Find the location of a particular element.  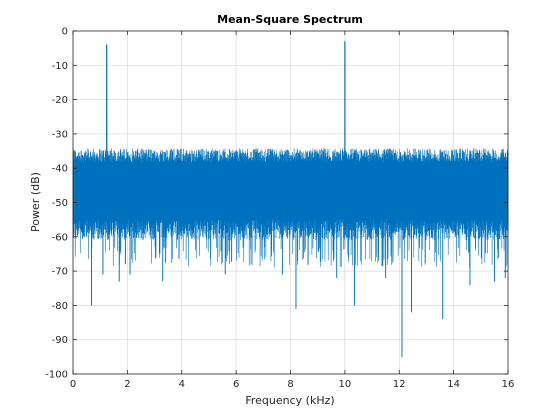

y-tick-label: -20 is located at coordinates (60, 100).